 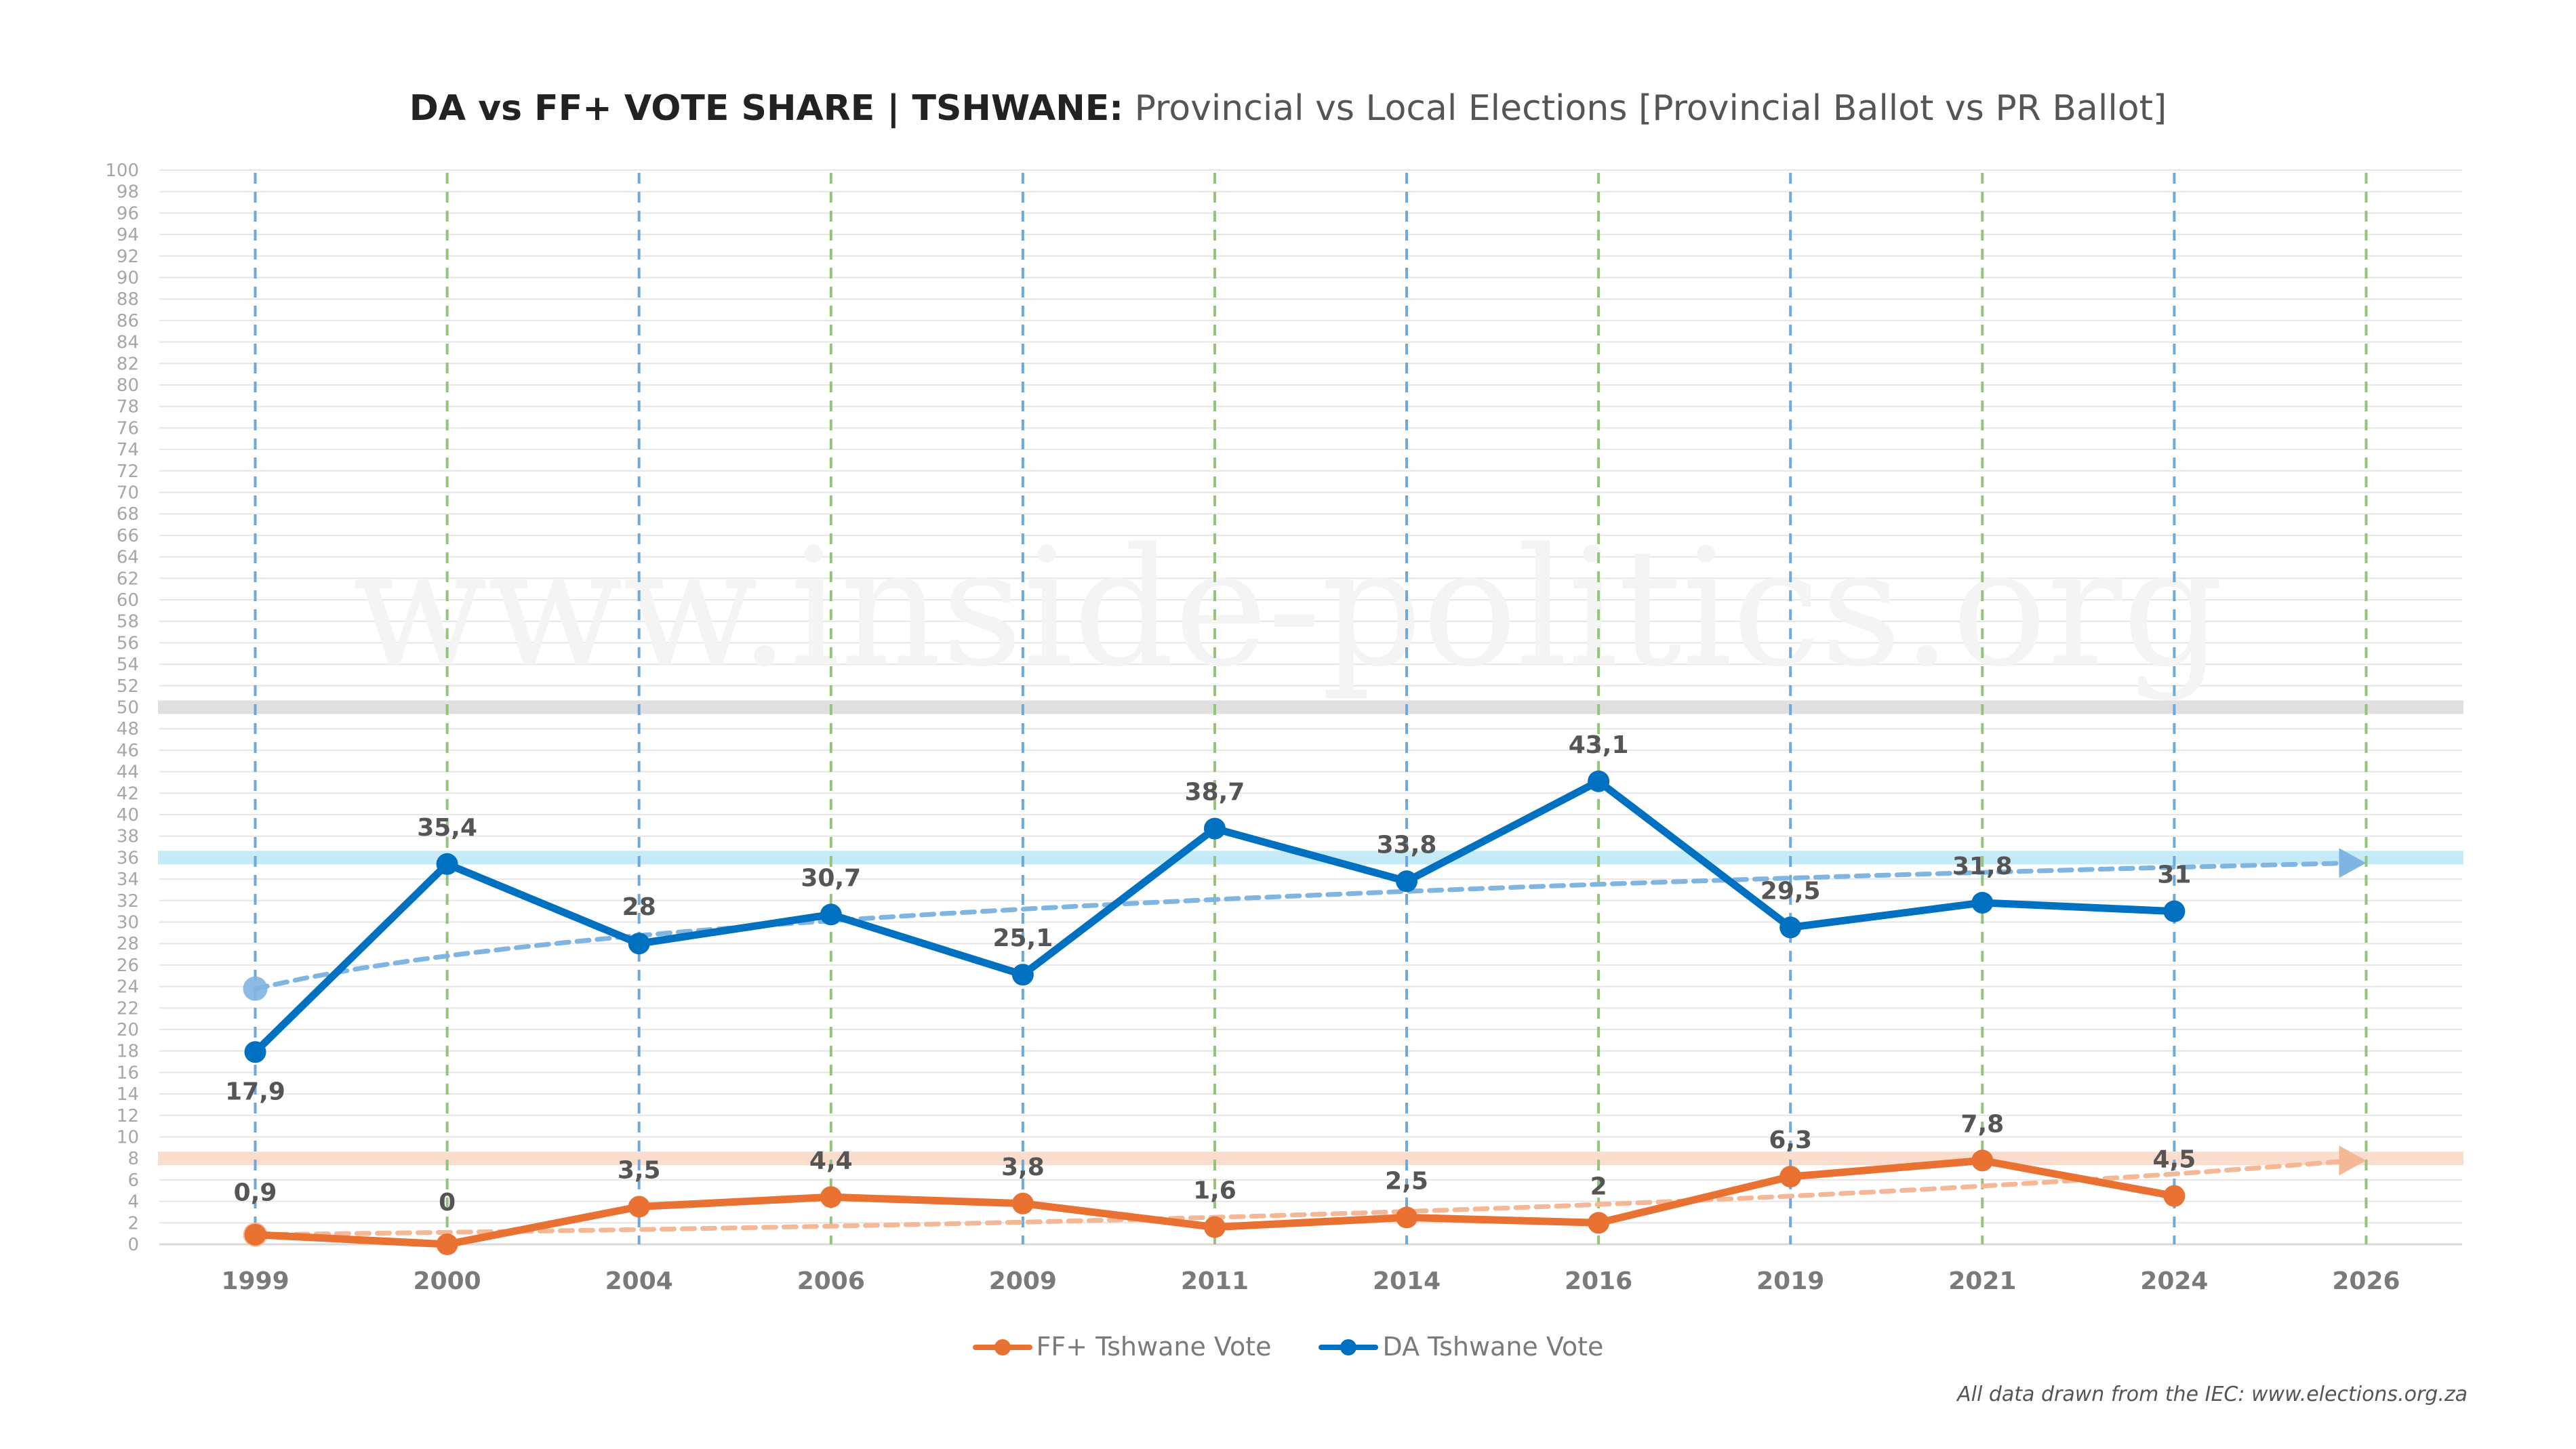 What do you see at coordinates (128, 923) in the screenshot?
I see `y-tick-label: 30` at bounding box center [128, 923].